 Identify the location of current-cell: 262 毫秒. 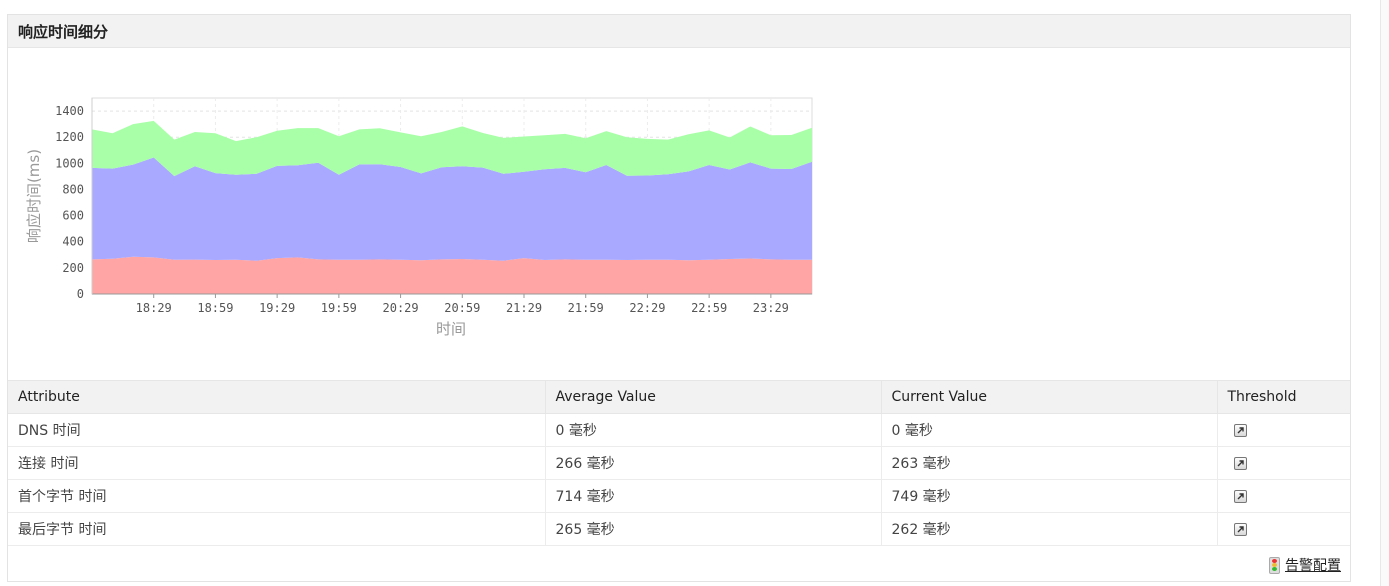
(1049, 529).